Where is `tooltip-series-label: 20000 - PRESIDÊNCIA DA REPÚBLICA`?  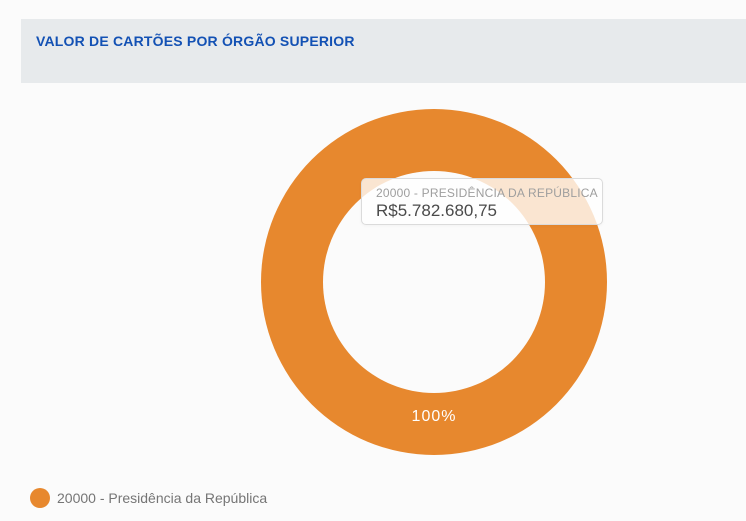 tooltip-series-label: 20000 - PRESIDÊNCIA DA REPÚBLICA is located at coordinates (487, 193).